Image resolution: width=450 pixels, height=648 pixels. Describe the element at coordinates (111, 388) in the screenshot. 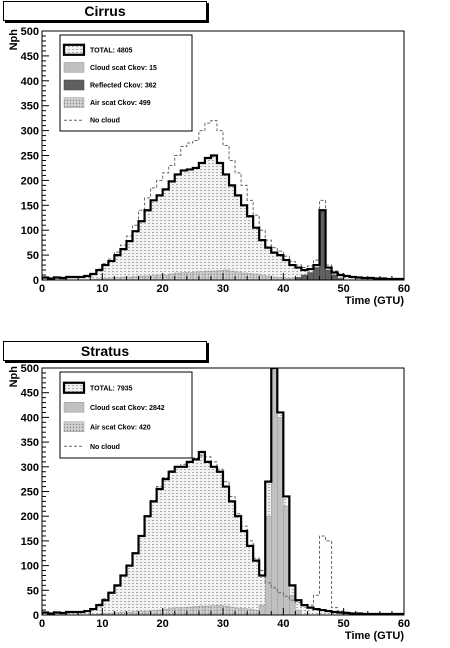

I see `legend-label-total: TOTAL: 7935` at that location.